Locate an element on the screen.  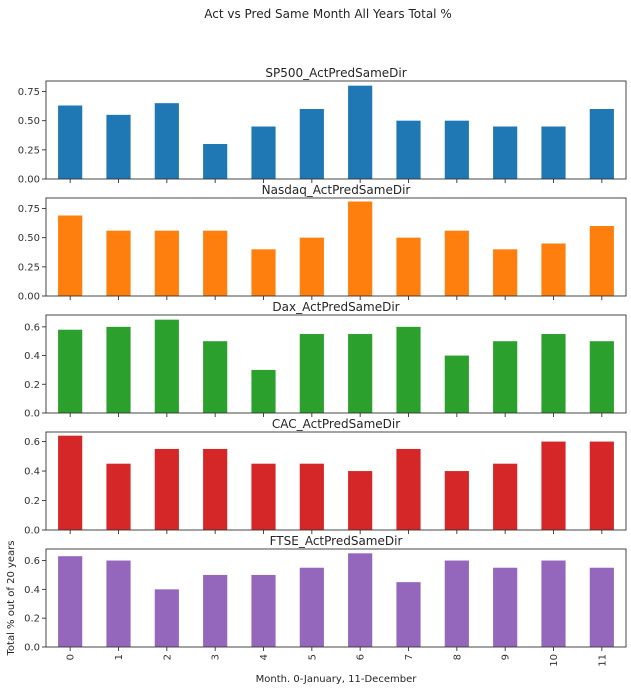
subplot-title: CAC_ActPredSameDir is located at coordinates (336, 424).